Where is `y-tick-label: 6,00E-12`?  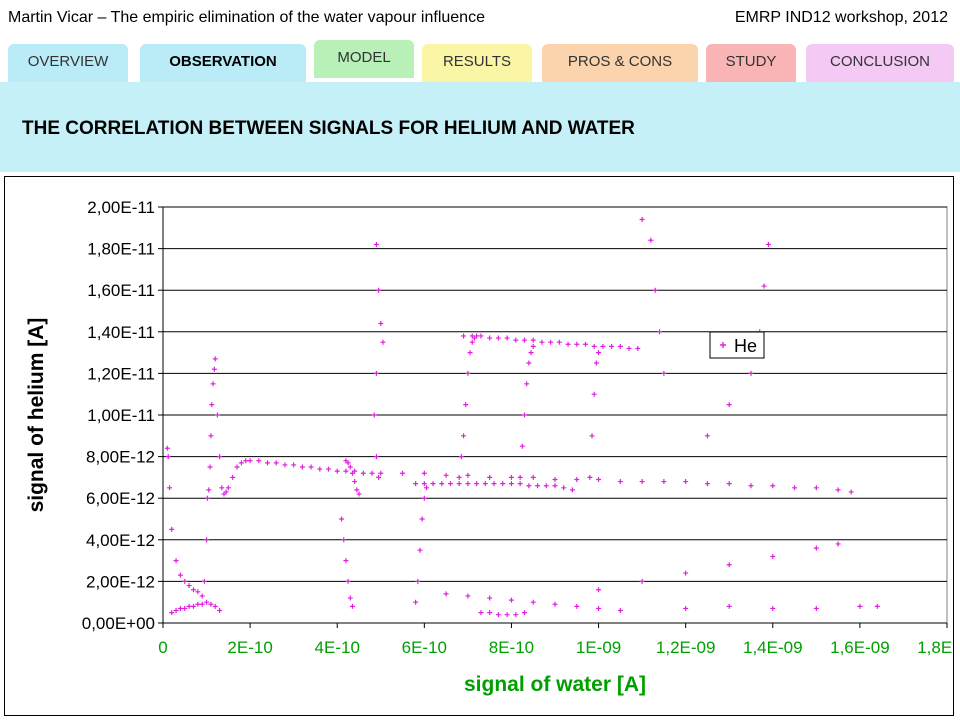
y-tick-label: 6,00E-12 is located at coordinates (120, 498).